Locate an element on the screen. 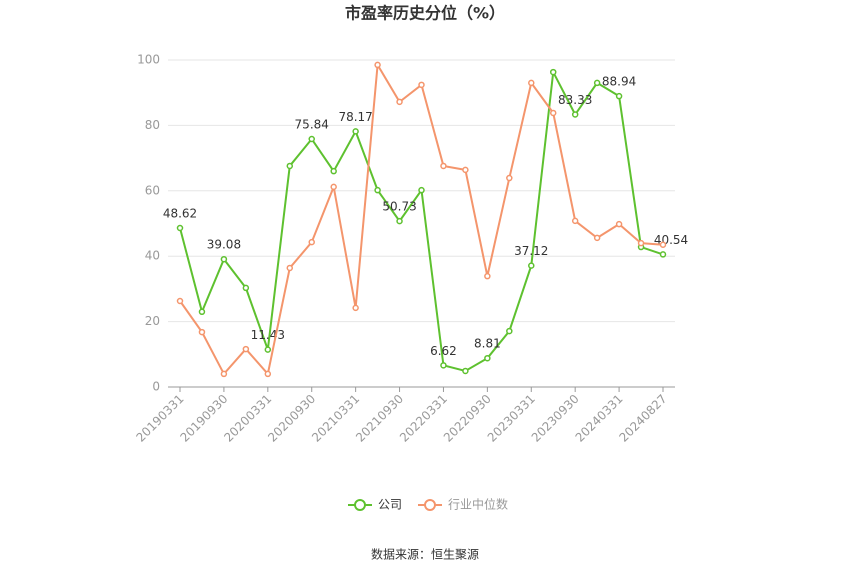 This screenshot has width=850, height=579. data-label: 75.84 is located at coordinates (312, 125).